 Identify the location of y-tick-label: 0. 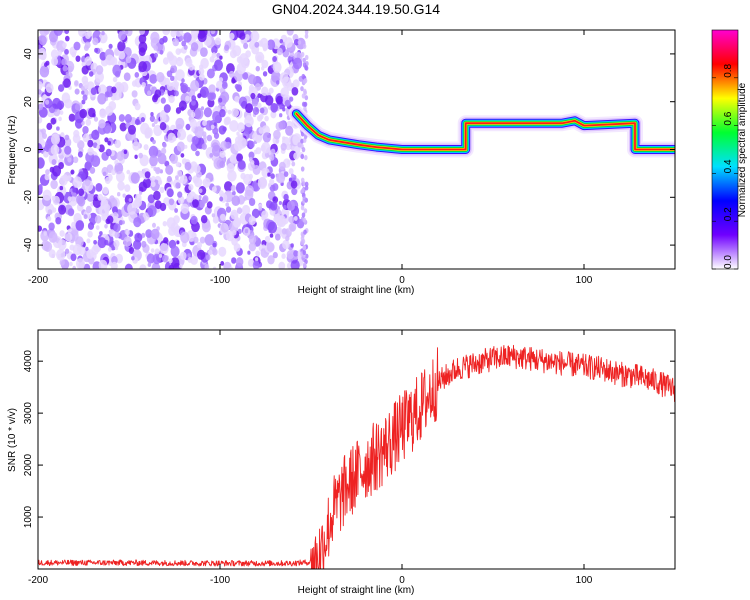
(28, 149).